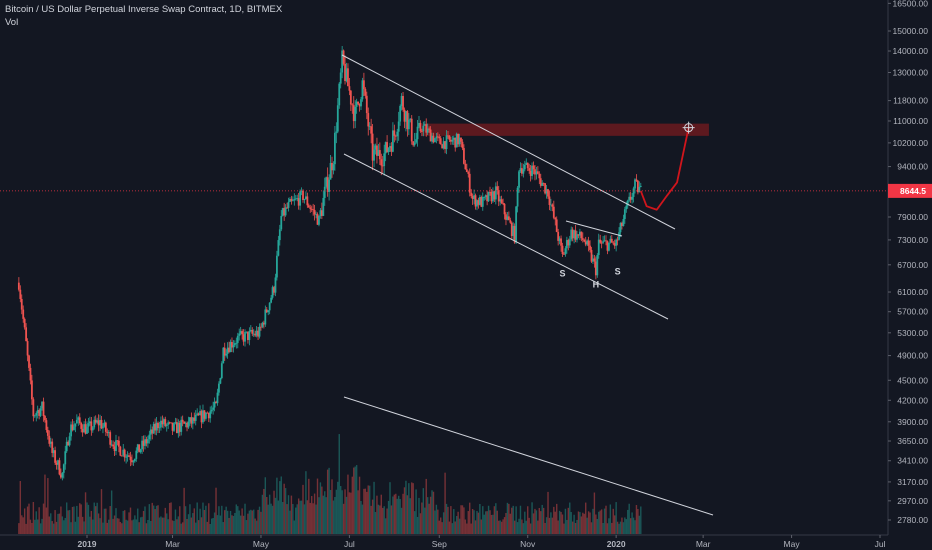 This screenshot has height=550, width=932. What do you see at coordinates (594, 228) in the screenshot?
I see `neckline-trendline` at bounding box center [594, 228].